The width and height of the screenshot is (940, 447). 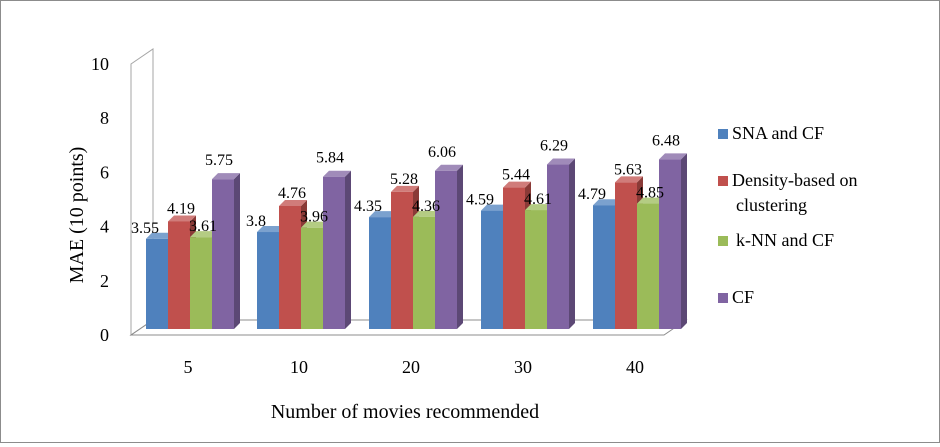 I want to click on y-tick-label: 6, so click(x=104, y=172).